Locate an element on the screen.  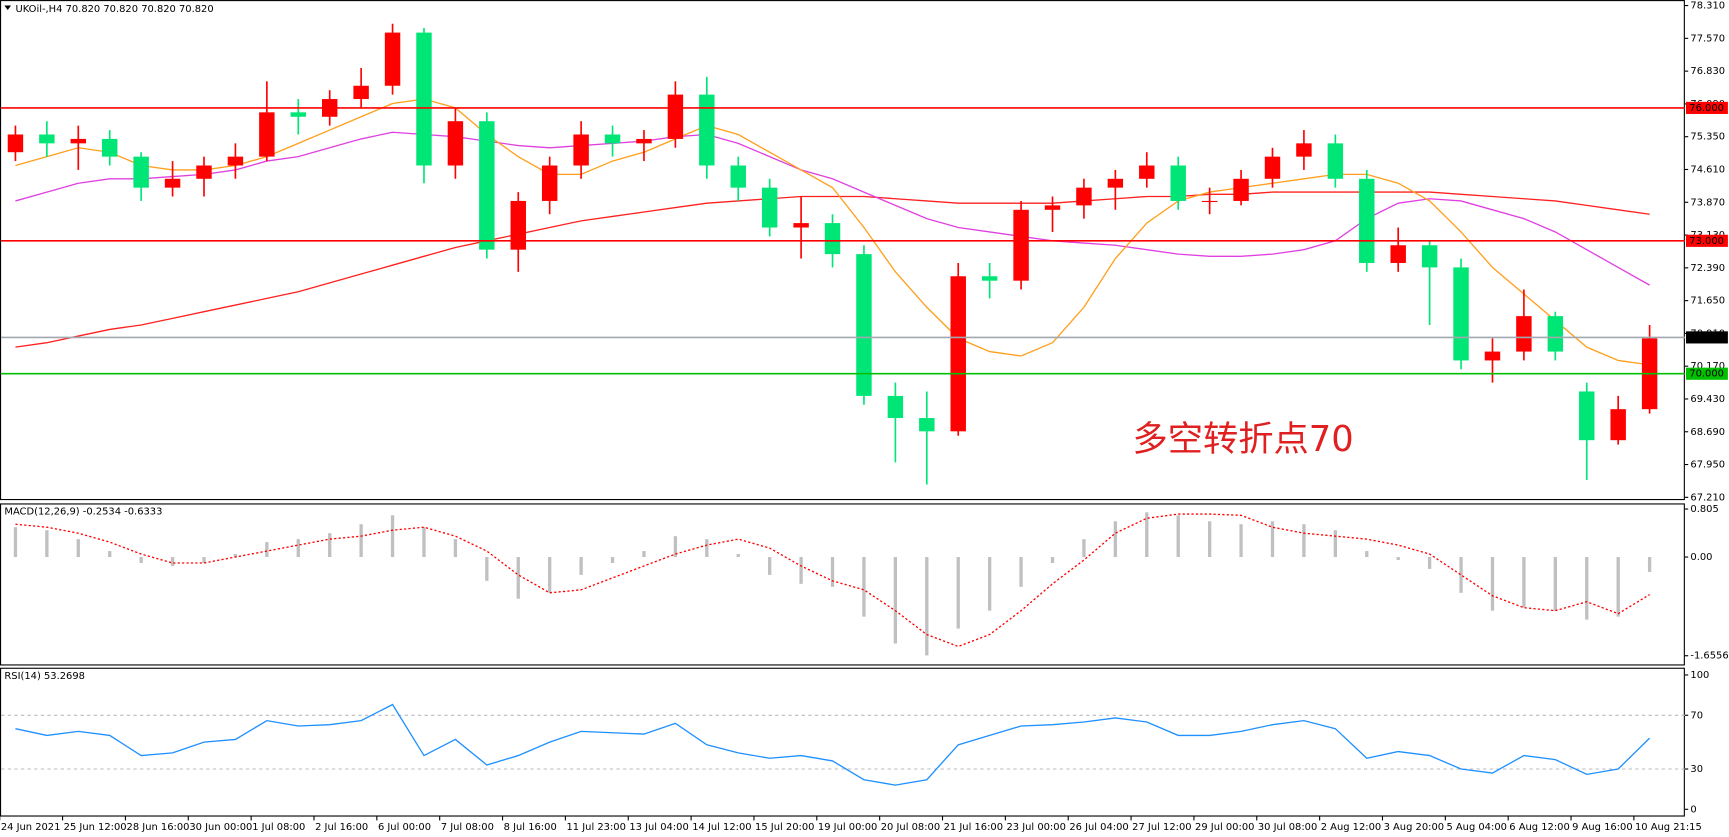
y-tick-label: 100 is located at coordinates (1699, 675).